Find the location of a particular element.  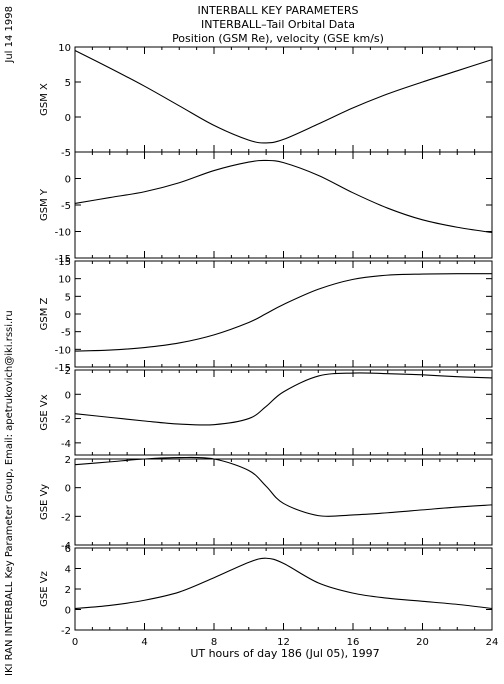

y-tick-label: 6 is located at coordinates (68, 549).